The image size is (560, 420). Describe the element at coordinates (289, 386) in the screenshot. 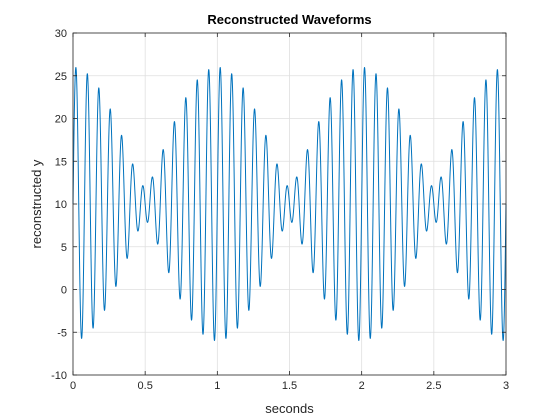

I see `x-tick-label: 1.5` at that location.